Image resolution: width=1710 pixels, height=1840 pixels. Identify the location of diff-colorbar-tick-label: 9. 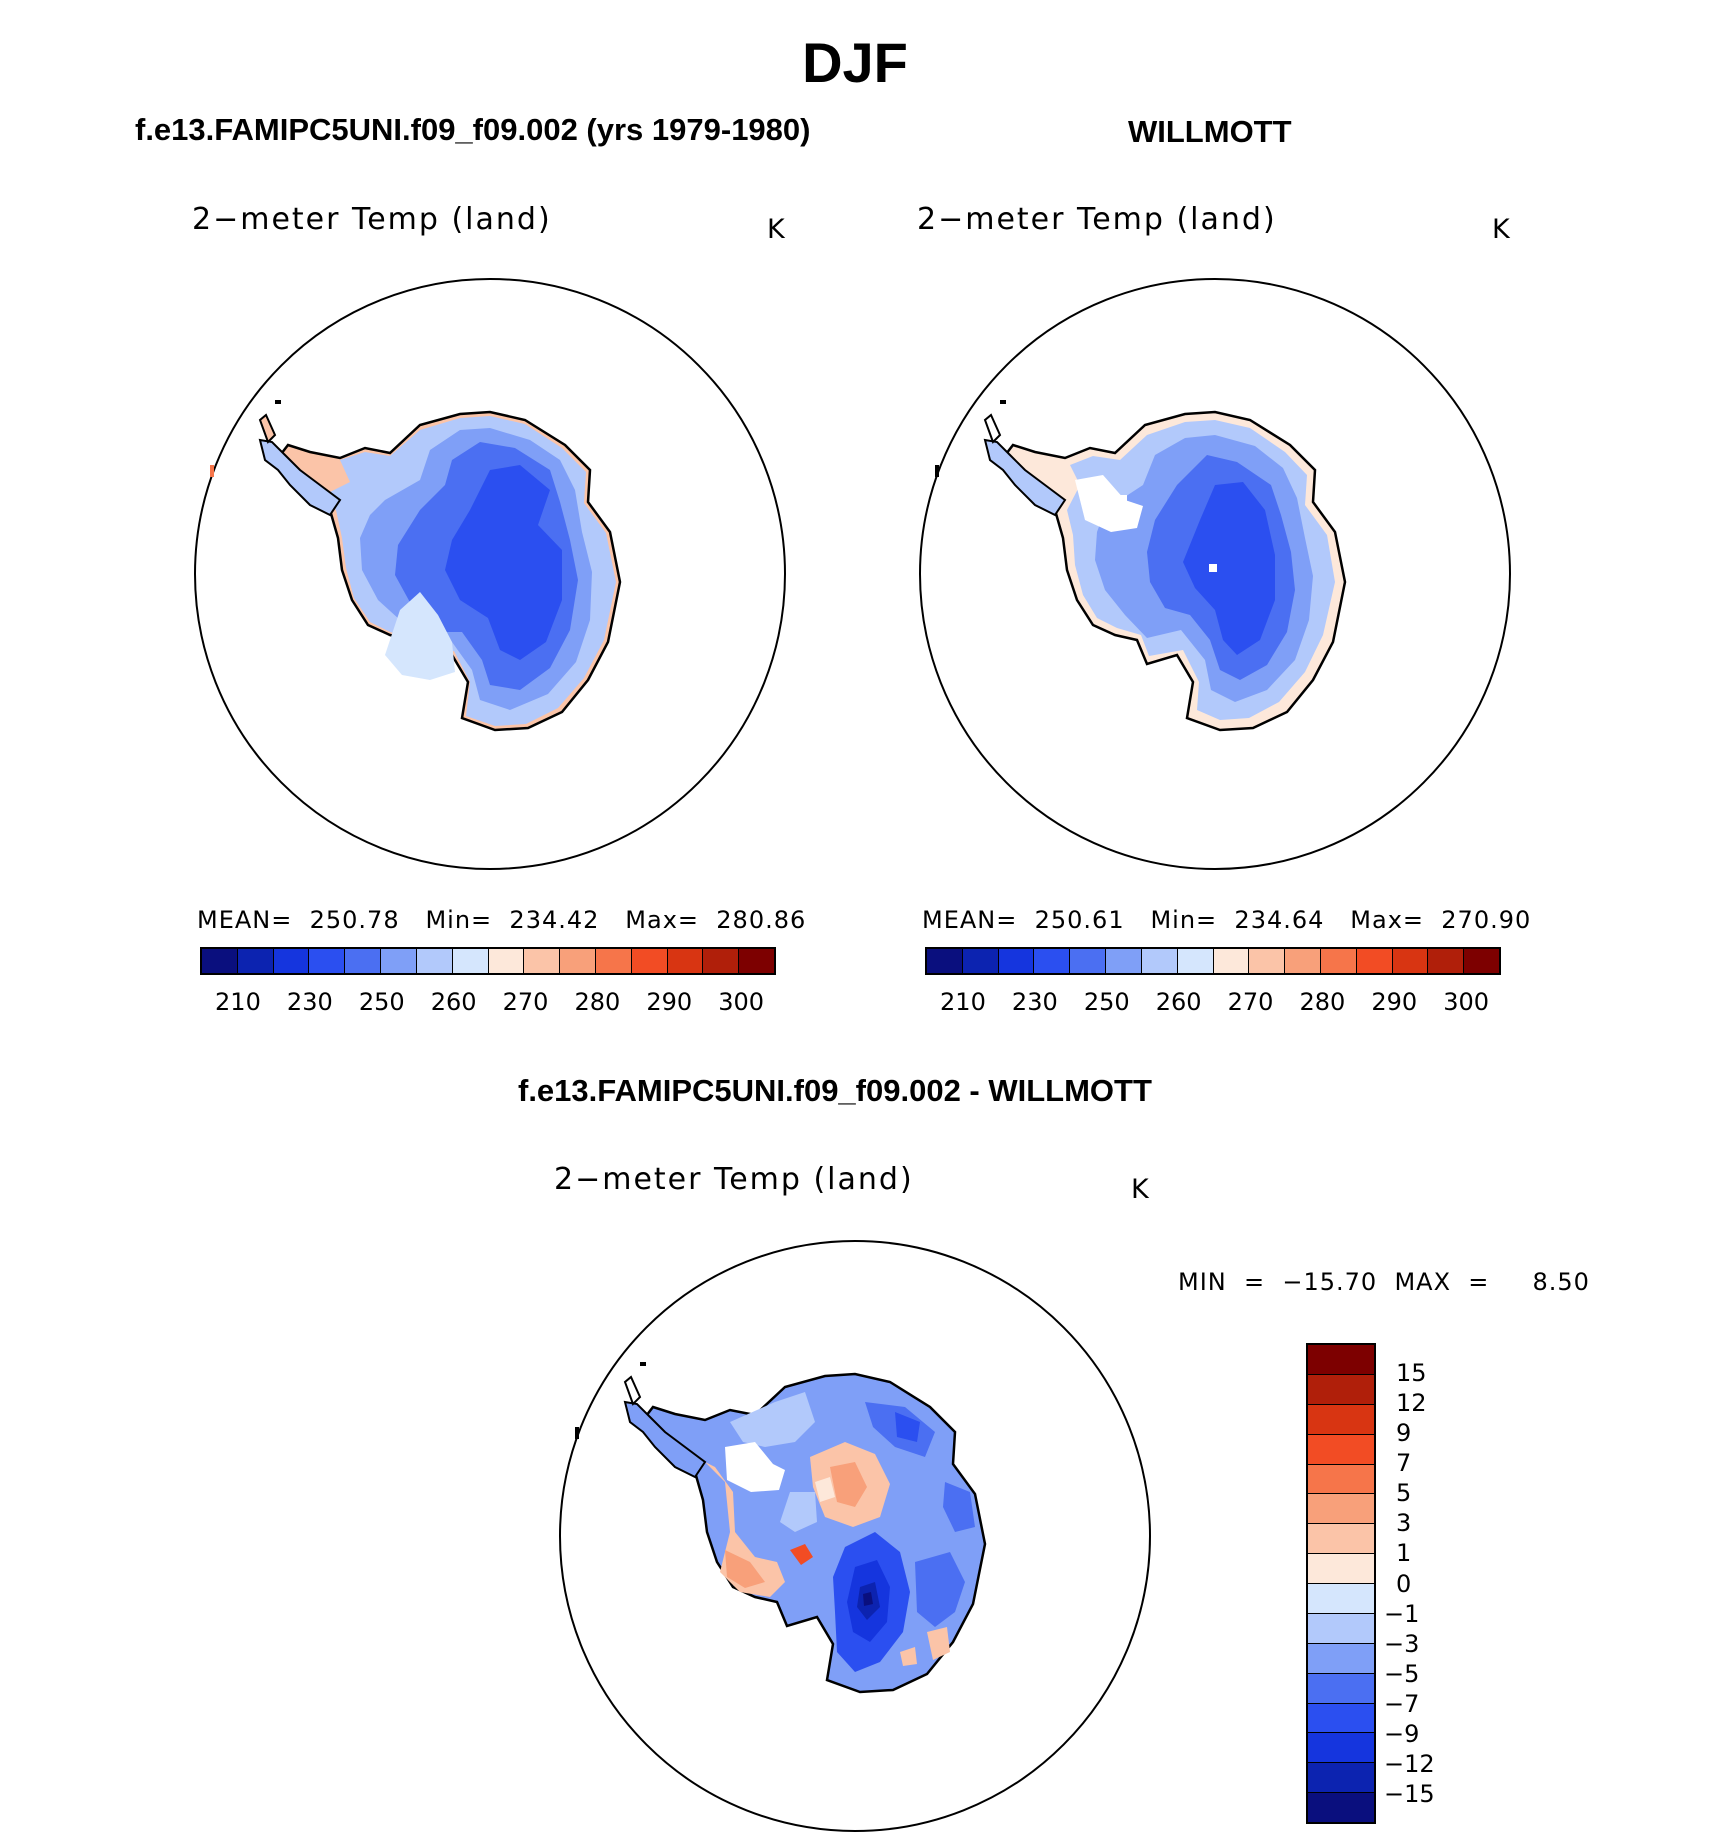
(1404, 1433).